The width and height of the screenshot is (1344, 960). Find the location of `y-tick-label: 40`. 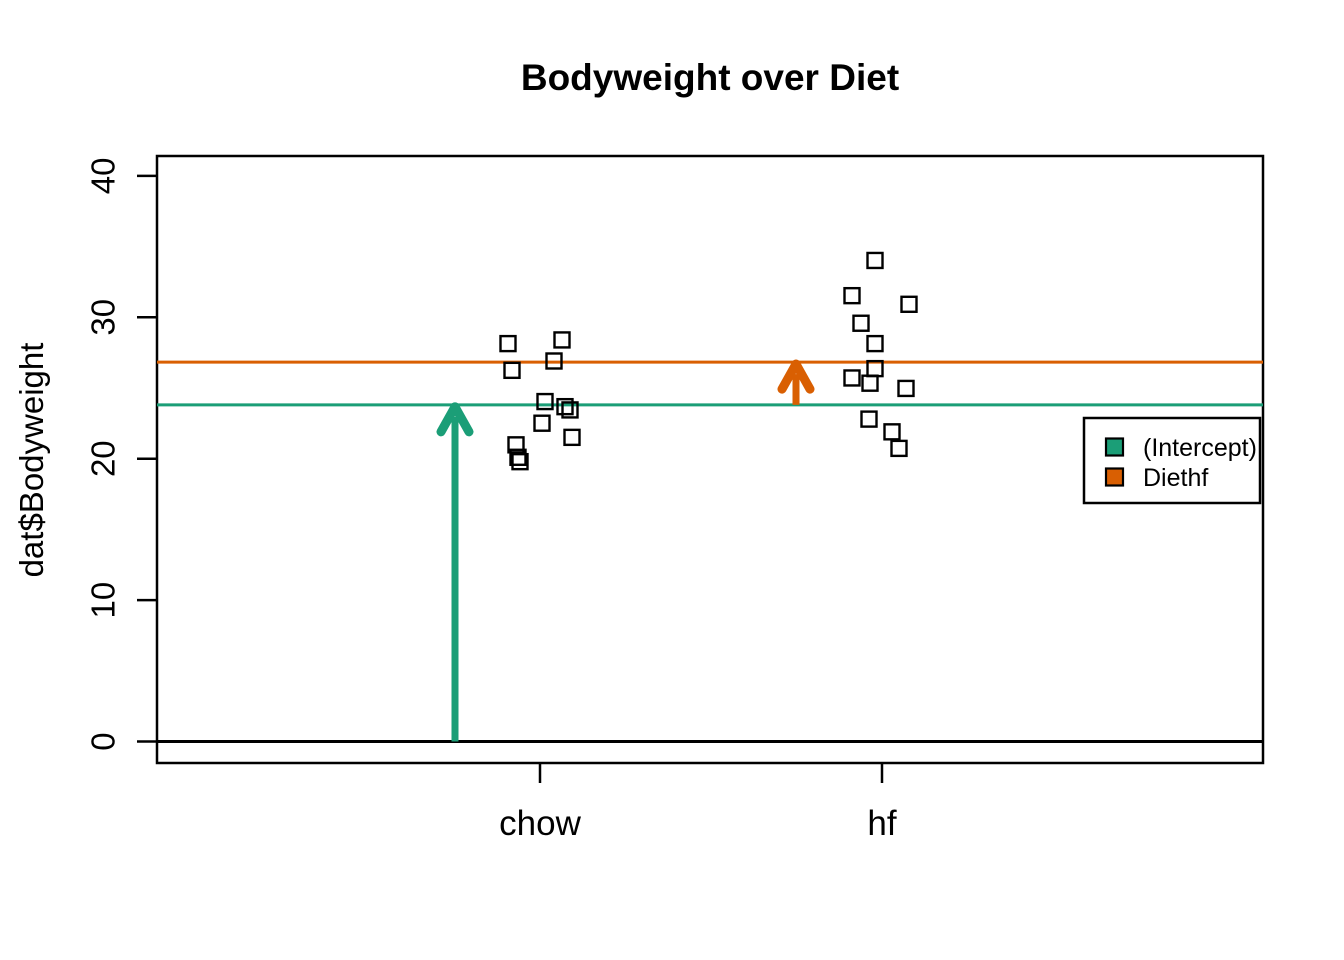

y-tick-label: 40 is located at coordinates (103, 176).